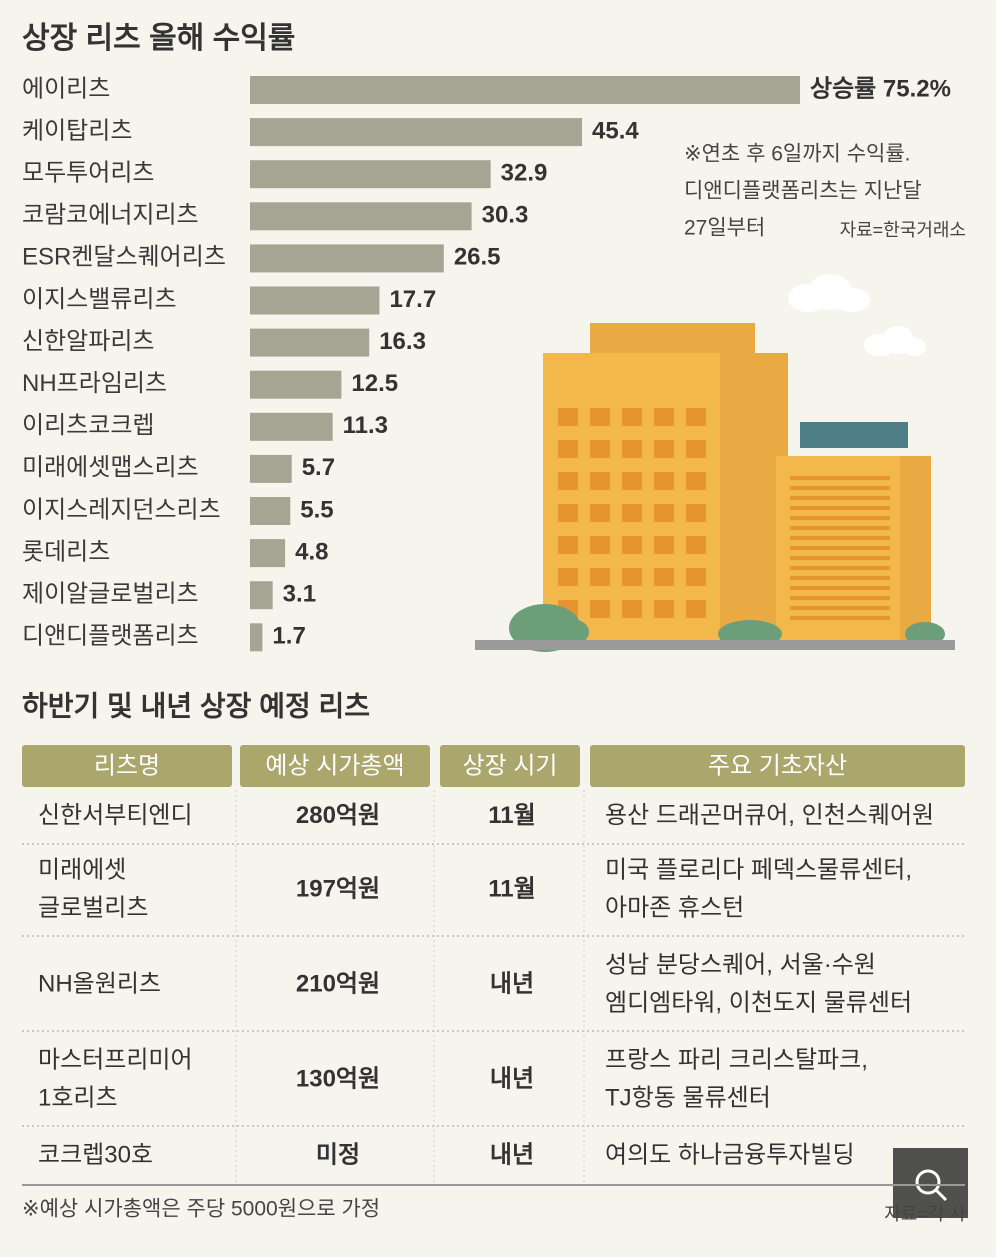 The width and height of the screenshot is (996, 1257). Describe the element at coordinates (365, 425) in the screenshot. I see `value-label: 11.3` at that location.